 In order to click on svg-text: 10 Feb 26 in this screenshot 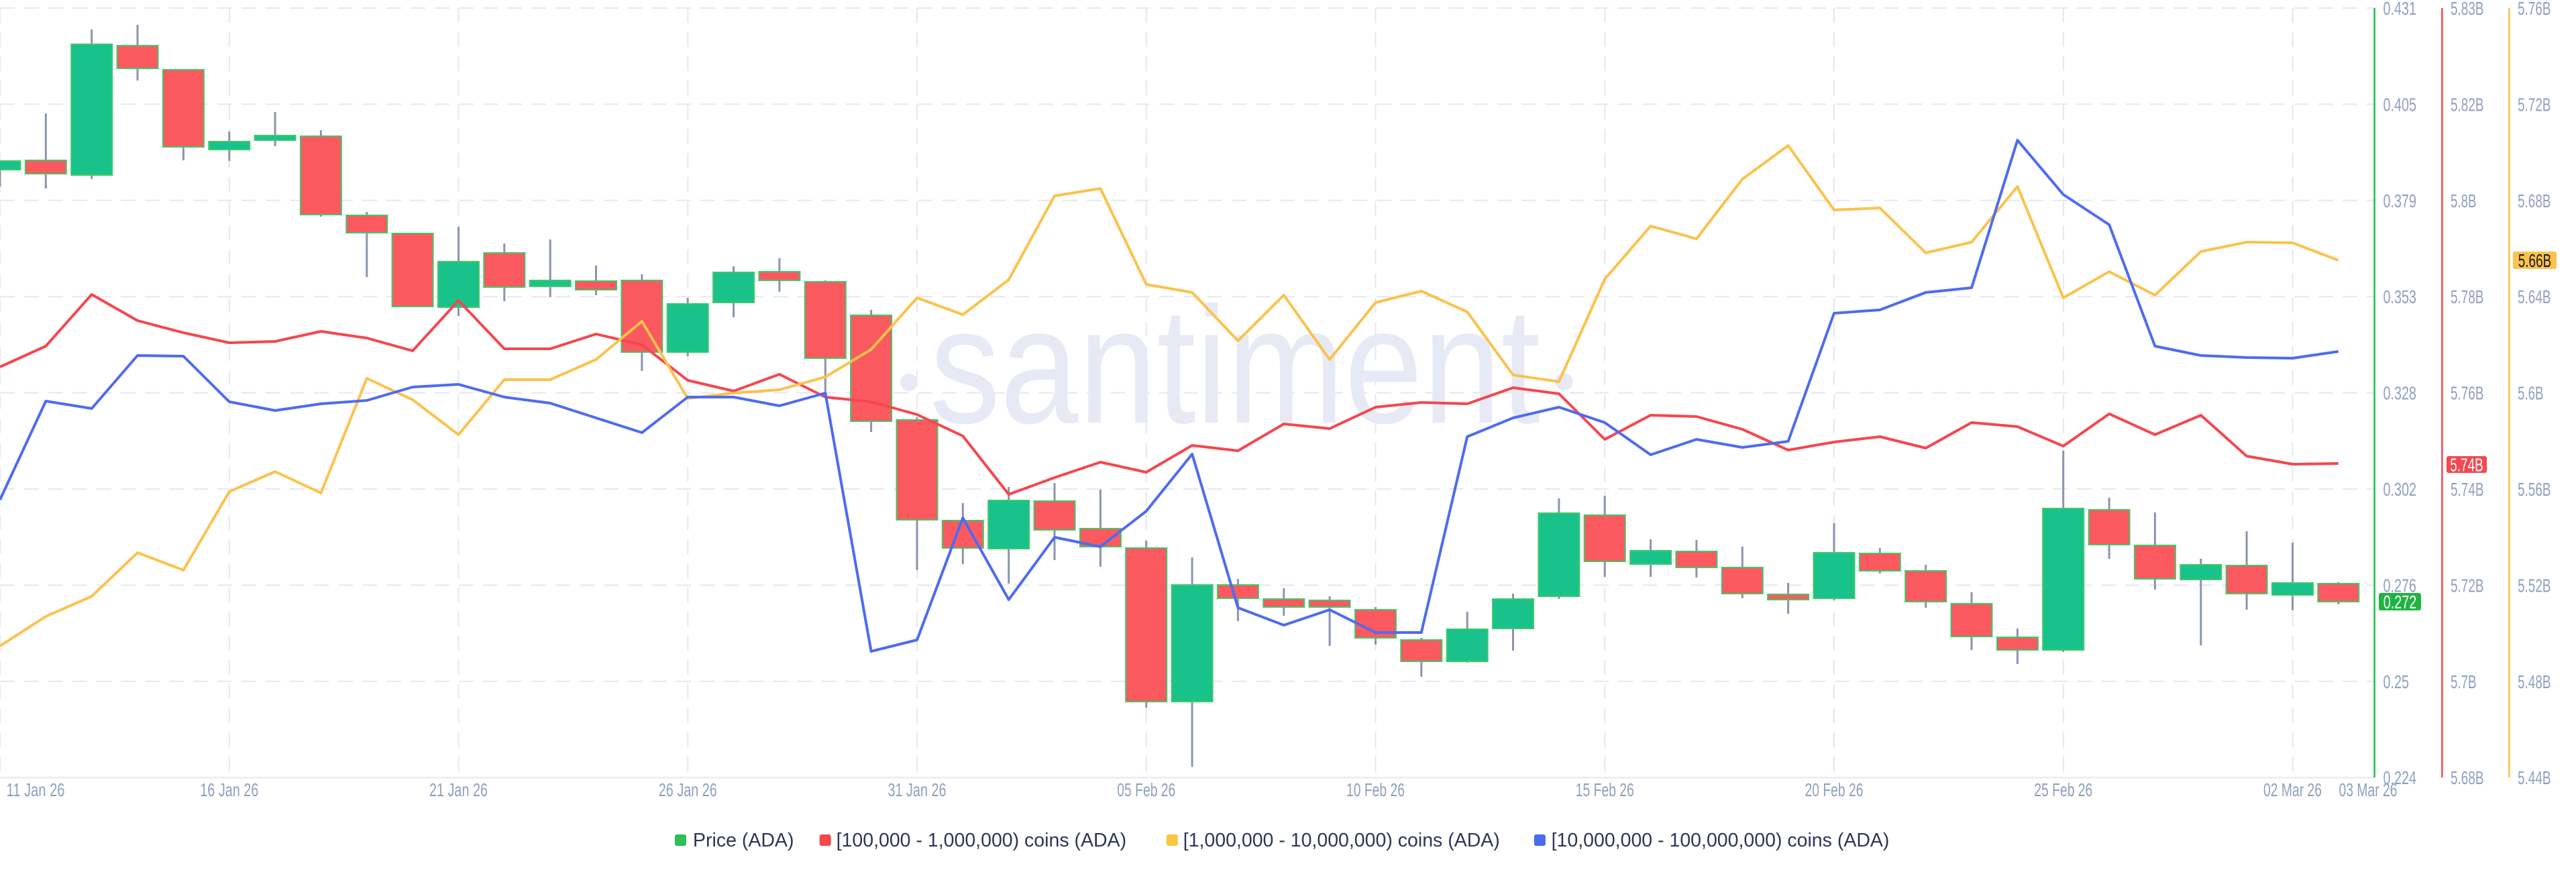, I will do `click(1375, 790)`.